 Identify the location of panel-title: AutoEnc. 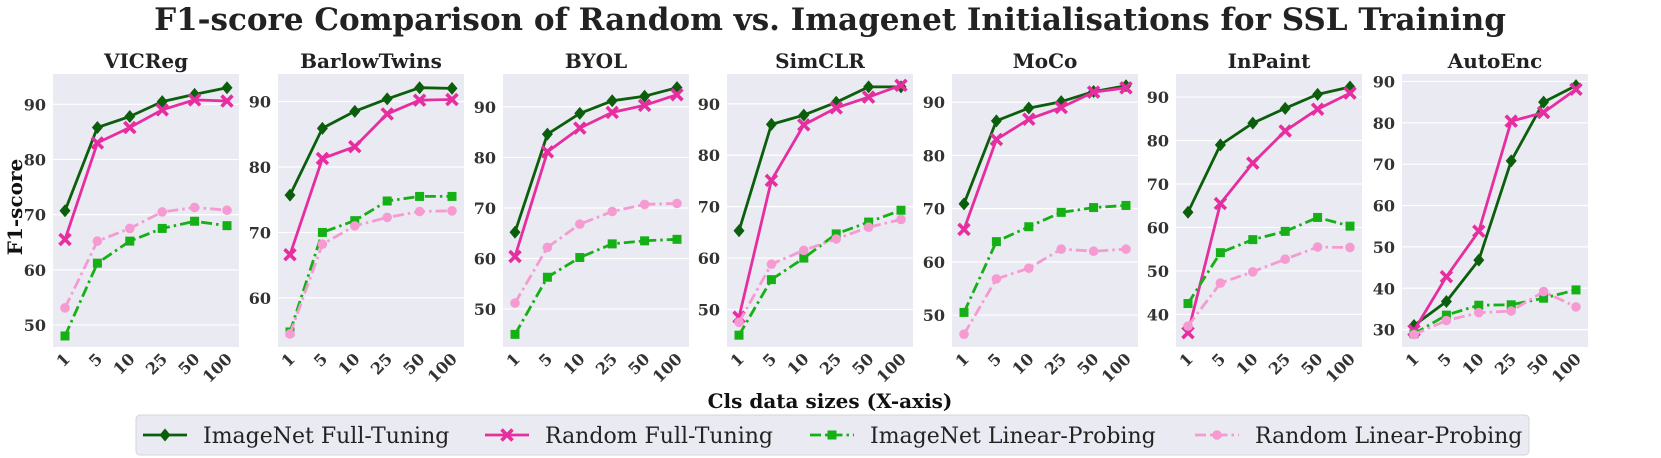
(1495, 61).